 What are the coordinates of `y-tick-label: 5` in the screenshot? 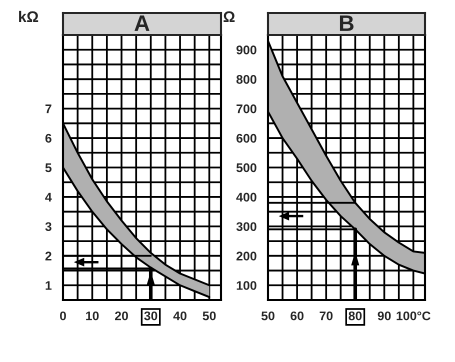 It's located at (48, 167).